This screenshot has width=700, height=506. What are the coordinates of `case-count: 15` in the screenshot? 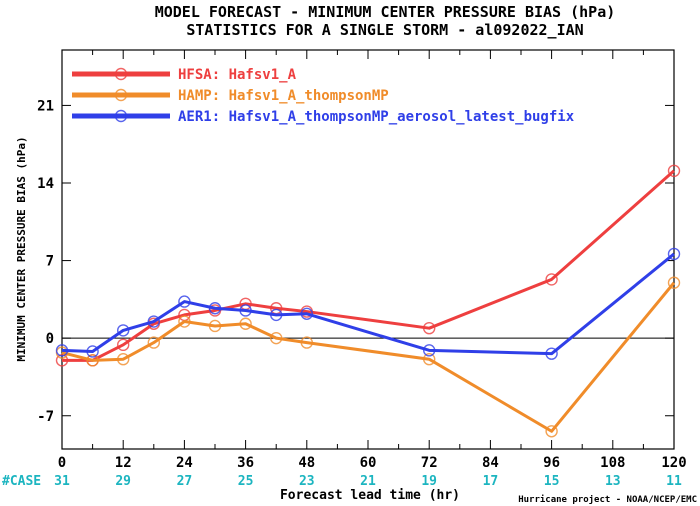 It's located at (552, 481).